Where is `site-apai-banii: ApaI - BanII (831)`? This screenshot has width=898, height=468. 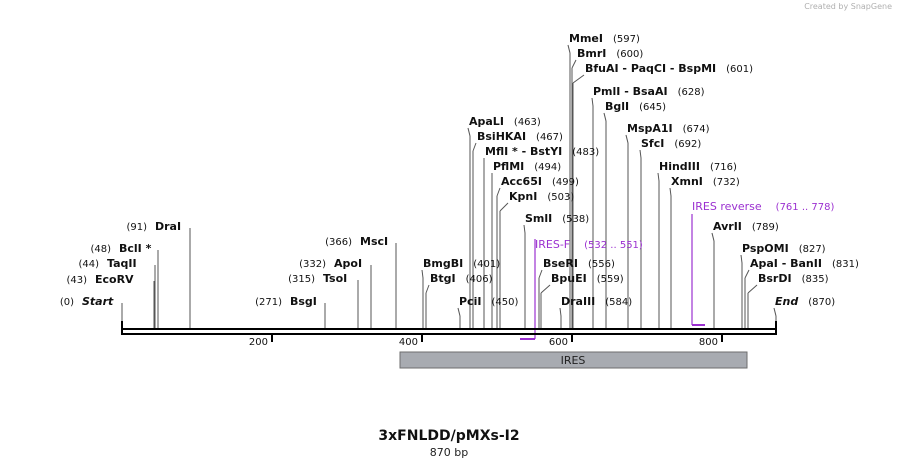
site-apai-banii: ApaI - BanII (831) is located at coordinates (804, 263).